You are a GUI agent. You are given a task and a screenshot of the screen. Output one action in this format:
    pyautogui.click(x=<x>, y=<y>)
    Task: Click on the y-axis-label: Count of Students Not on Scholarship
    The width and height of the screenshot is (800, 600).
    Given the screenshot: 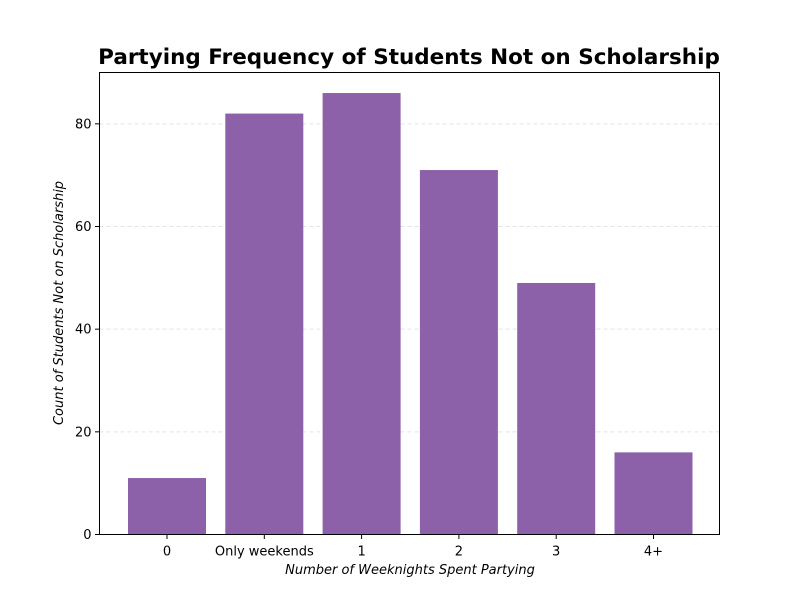 What is the action you would take?
    pyautogui.click(x=59, y=303)
    